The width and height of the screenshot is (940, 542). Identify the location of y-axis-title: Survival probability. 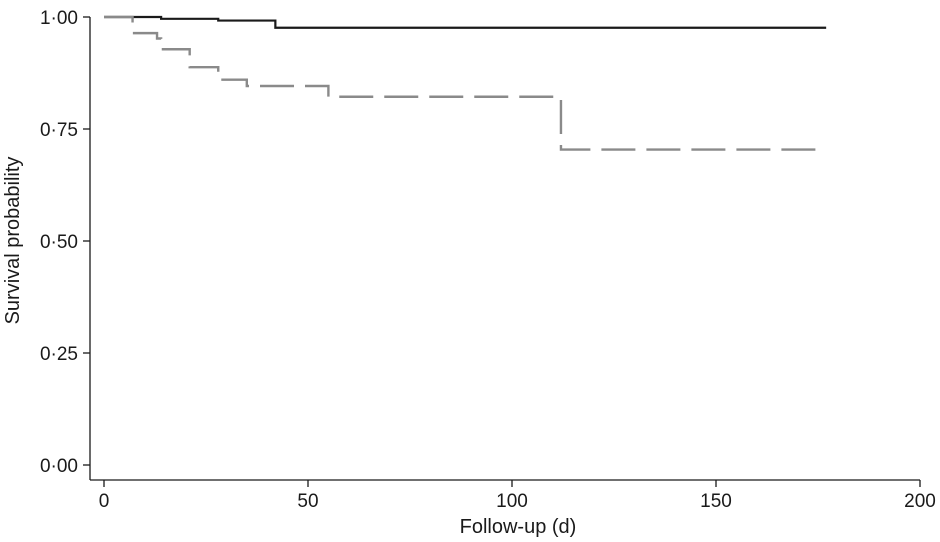
(13, 241).